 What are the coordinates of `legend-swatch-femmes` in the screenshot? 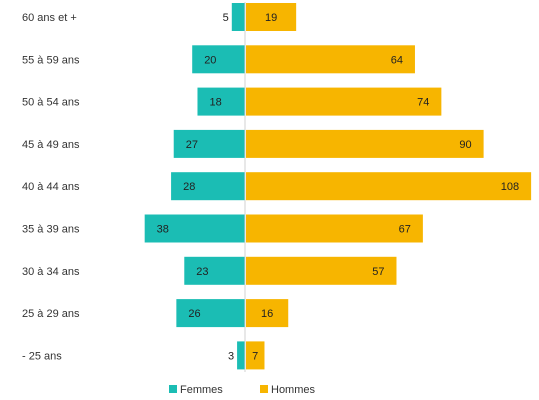 It's located at (173, 389).